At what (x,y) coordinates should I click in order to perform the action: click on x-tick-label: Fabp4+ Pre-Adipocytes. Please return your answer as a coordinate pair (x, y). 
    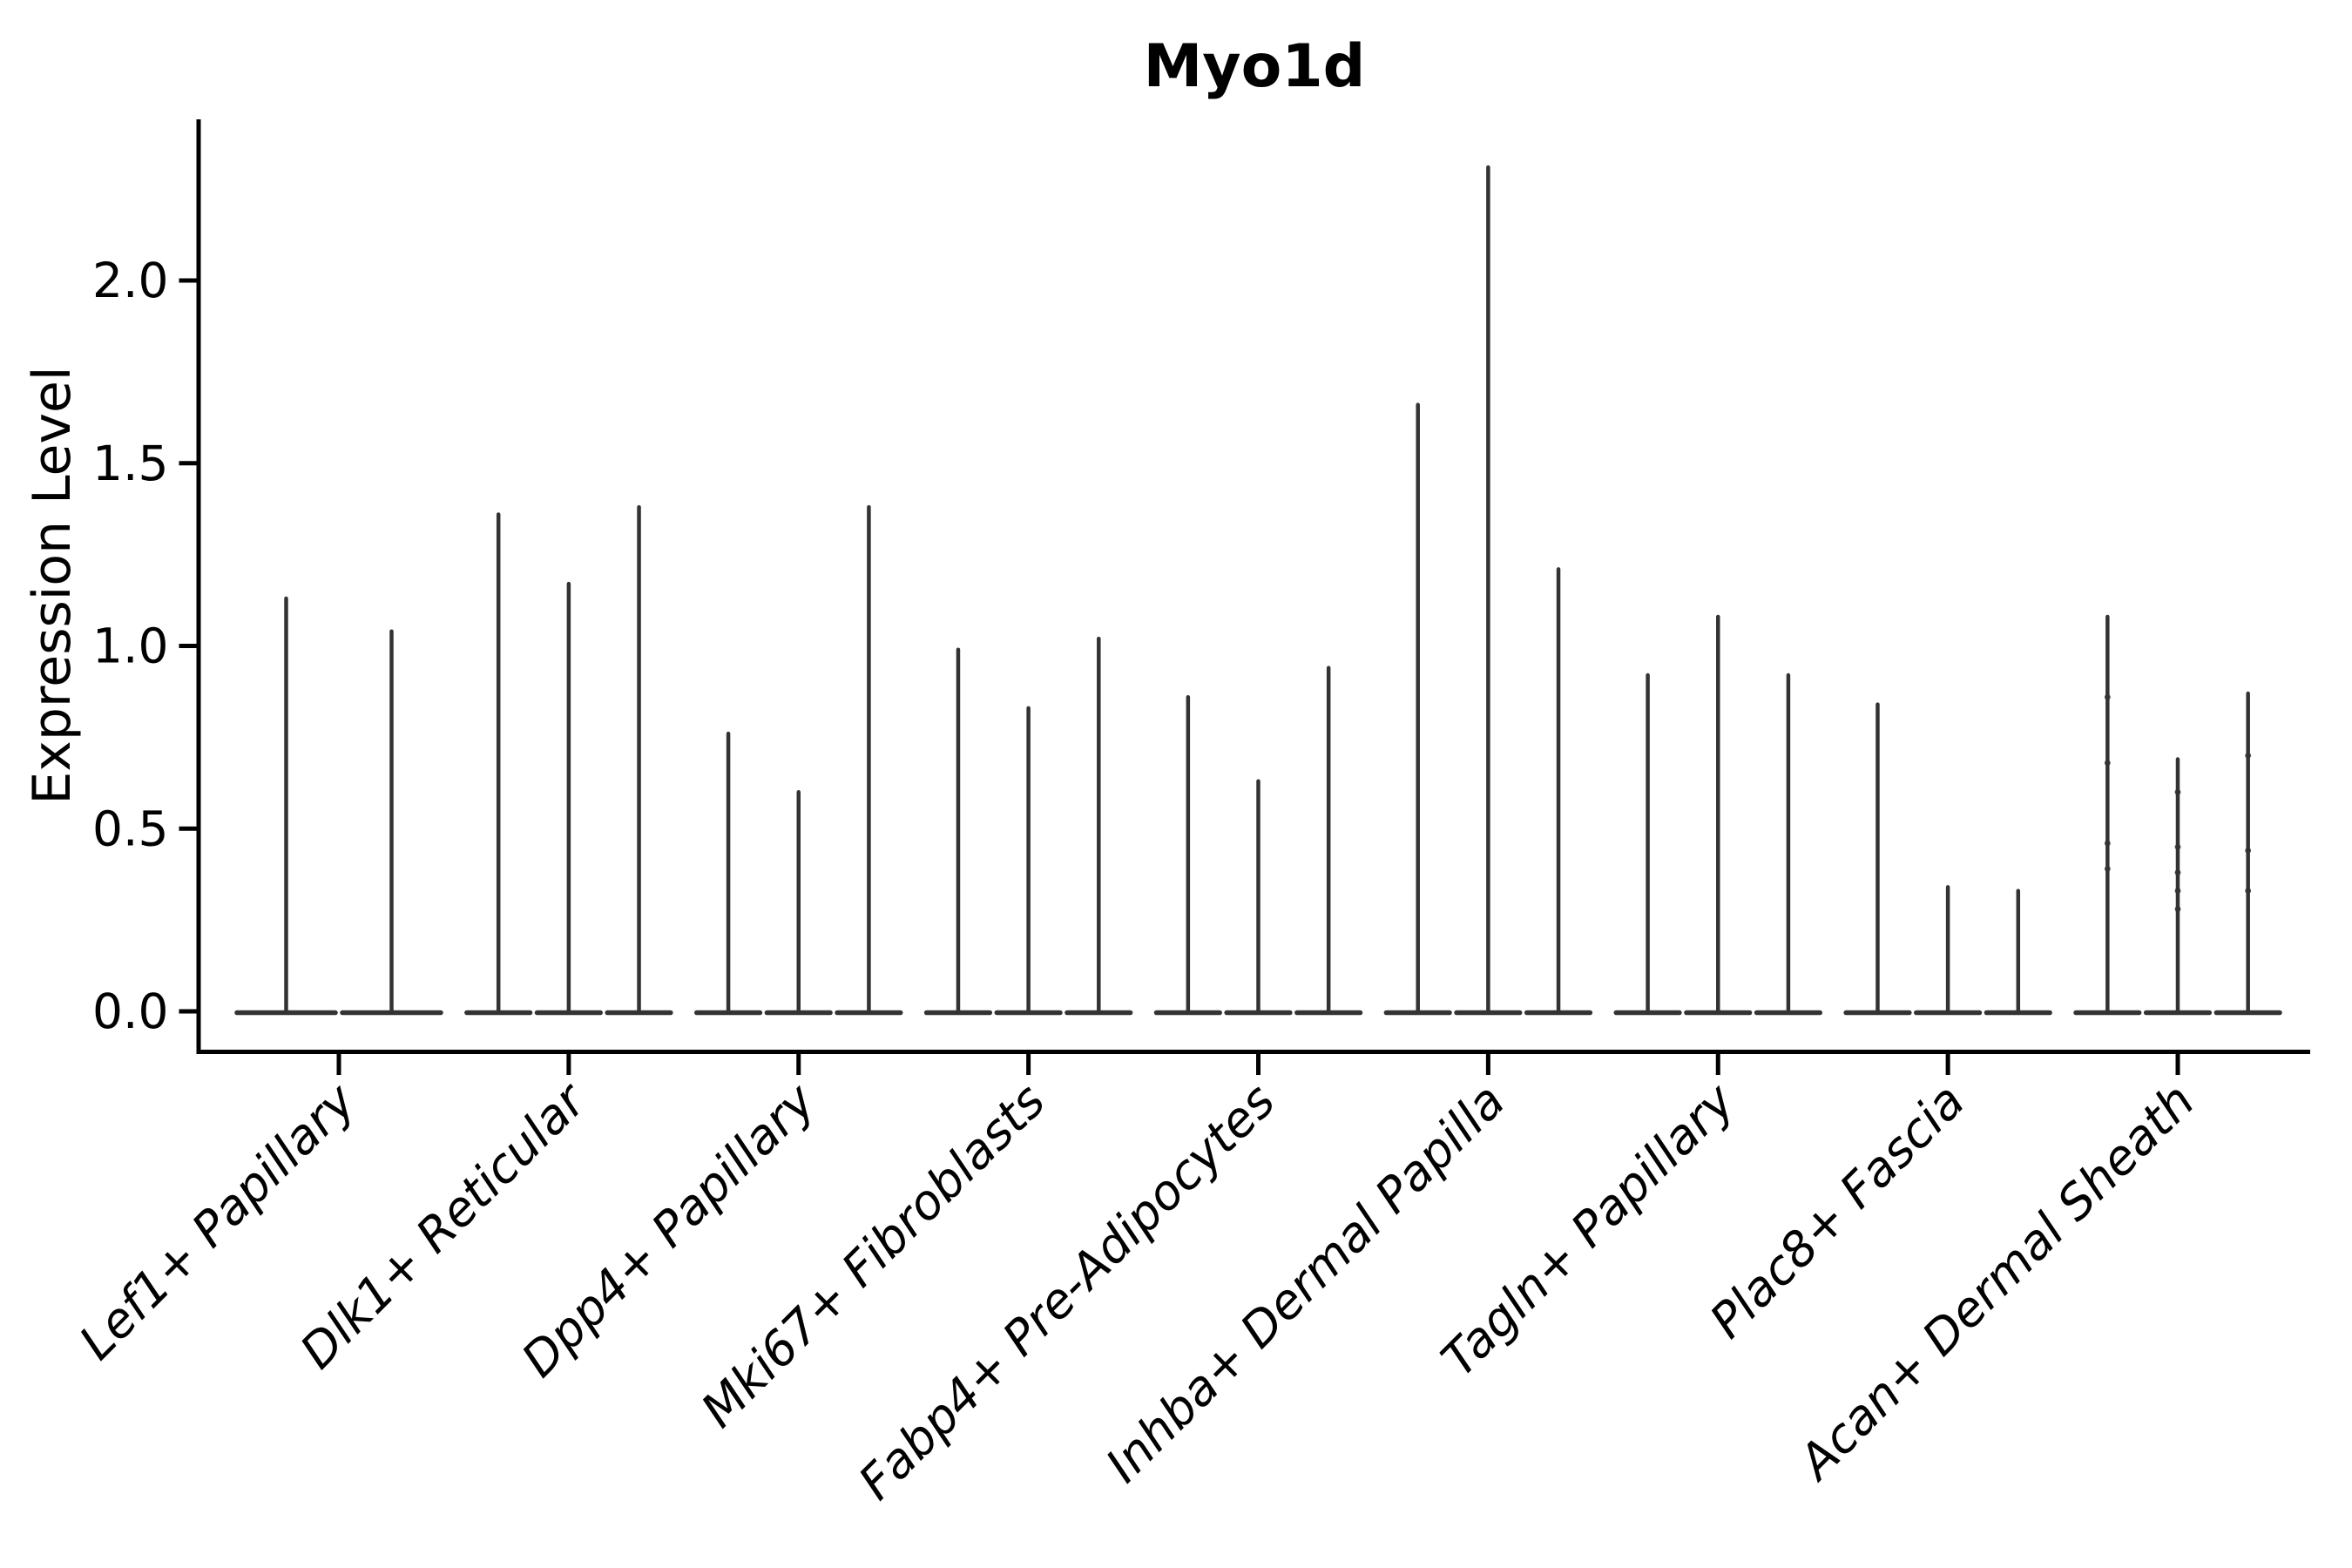
    Looking at the image, I should click on (1066, 1291).